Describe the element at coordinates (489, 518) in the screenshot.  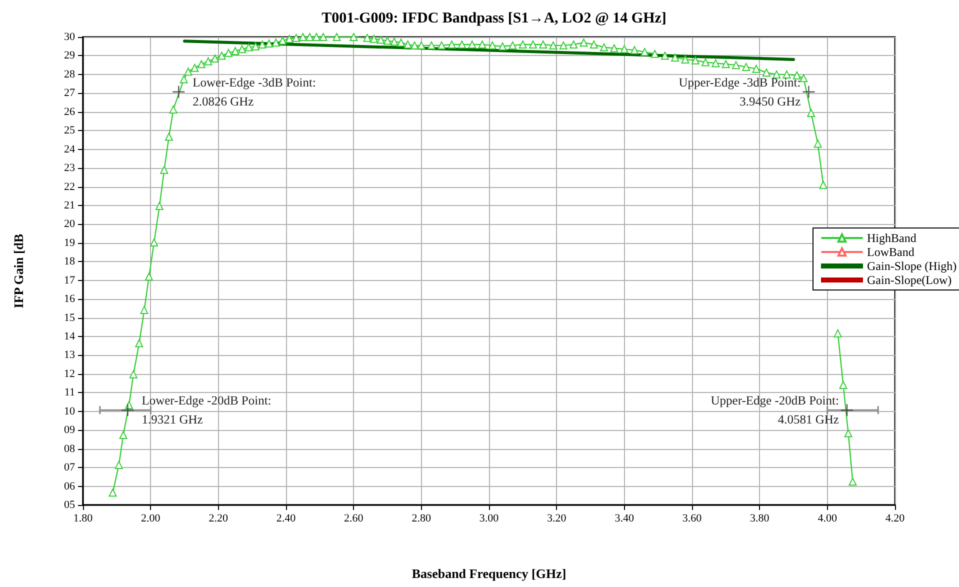
I see `x-tick-label: 3.00` at that location.